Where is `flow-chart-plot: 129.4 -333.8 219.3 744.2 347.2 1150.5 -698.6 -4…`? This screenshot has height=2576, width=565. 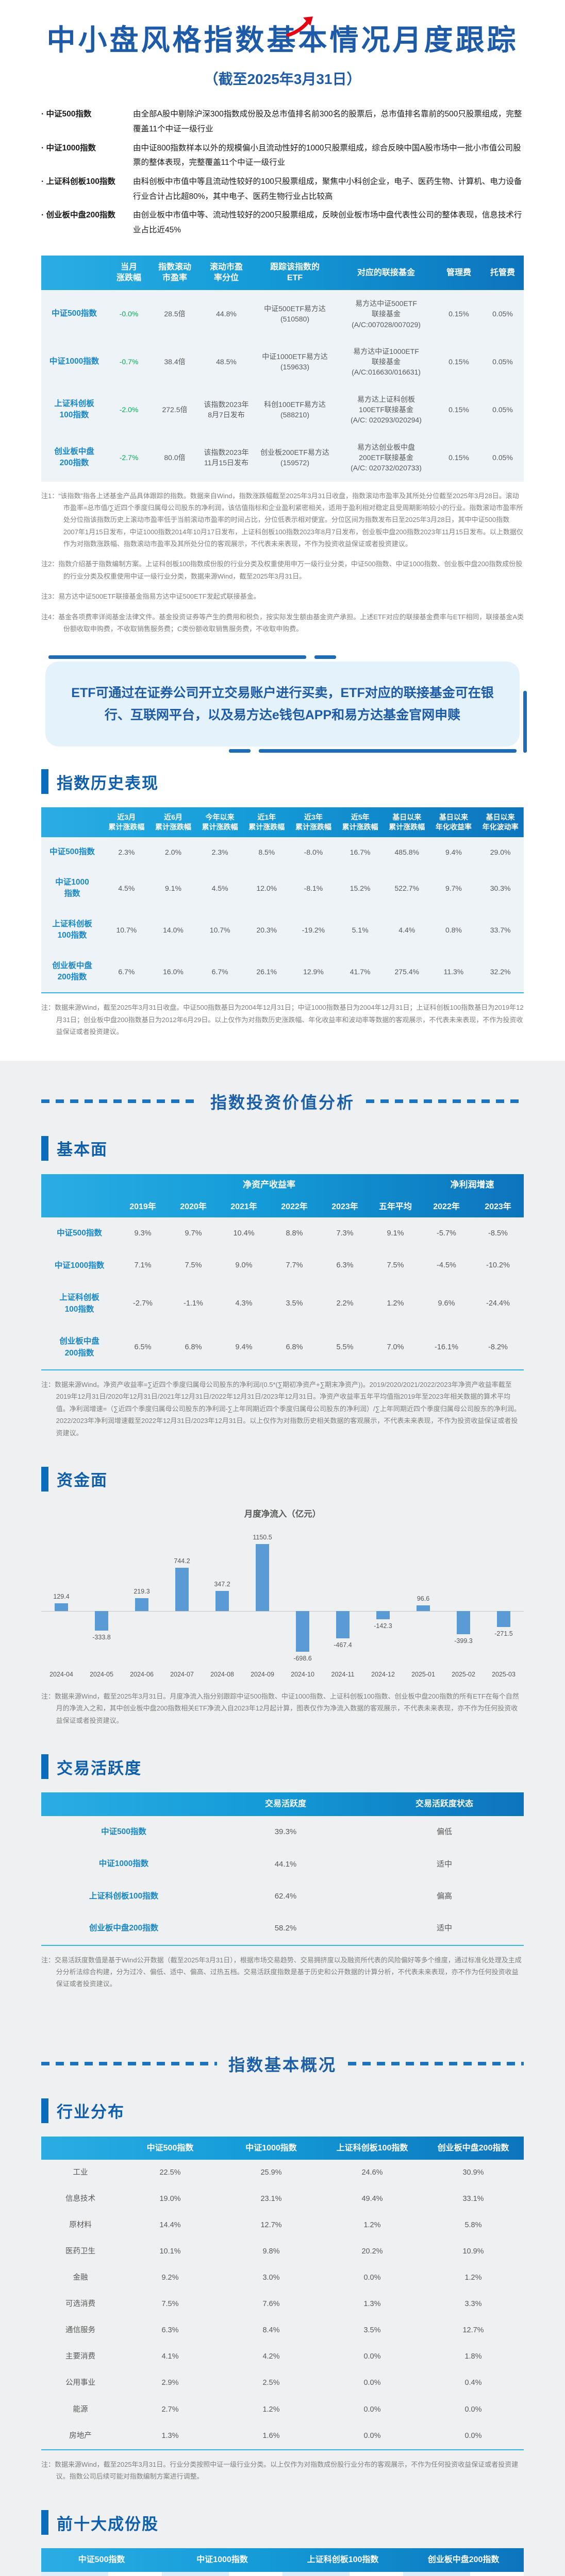 flow-chart-plot: 129.4 -333.8 219.3 744.2 347.2 1150.5 -698.6 -4… is located at coordinates (282, 1598).